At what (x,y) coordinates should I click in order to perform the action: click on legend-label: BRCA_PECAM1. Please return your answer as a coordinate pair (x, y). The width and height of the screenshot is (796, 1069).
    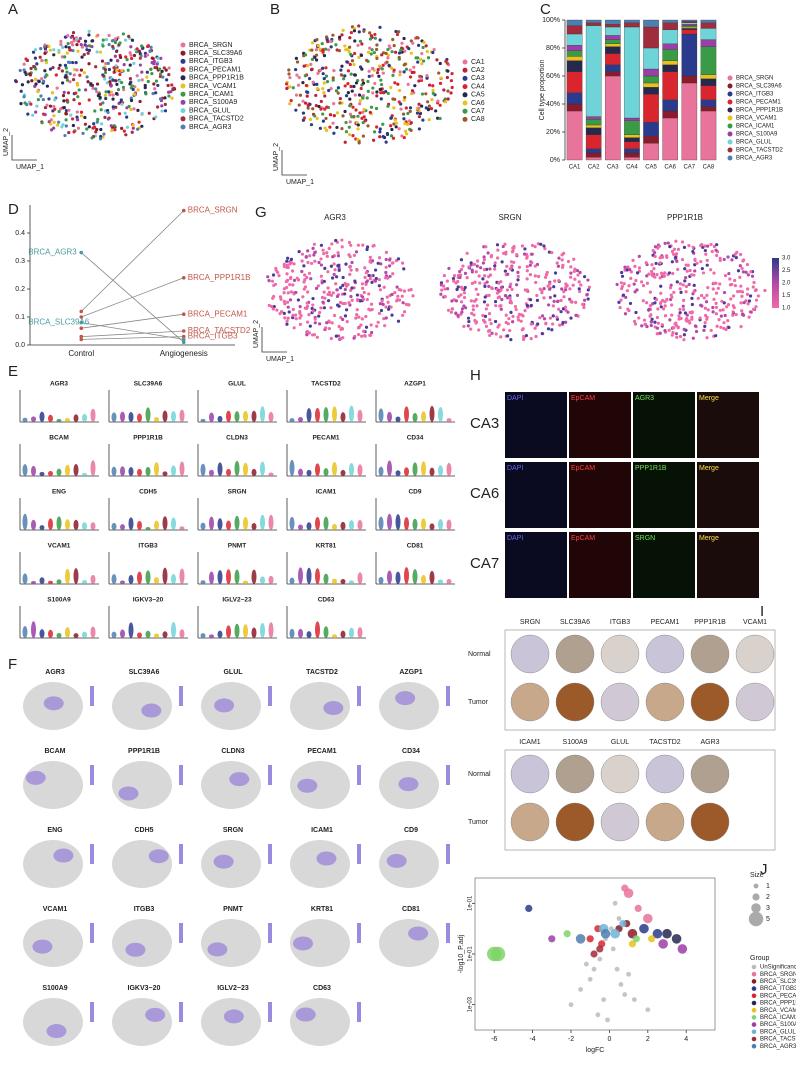
    Looking at the image, I should click on (215, 69).